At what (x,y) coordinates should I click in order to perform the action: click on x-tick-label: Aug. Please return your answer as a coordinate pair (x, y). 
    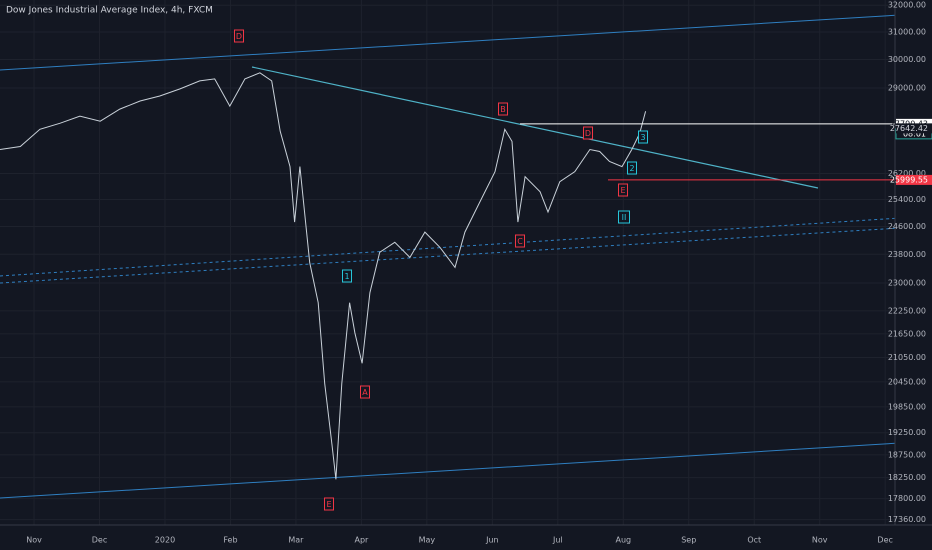
    Looking at the image, I should click on (623, 540).